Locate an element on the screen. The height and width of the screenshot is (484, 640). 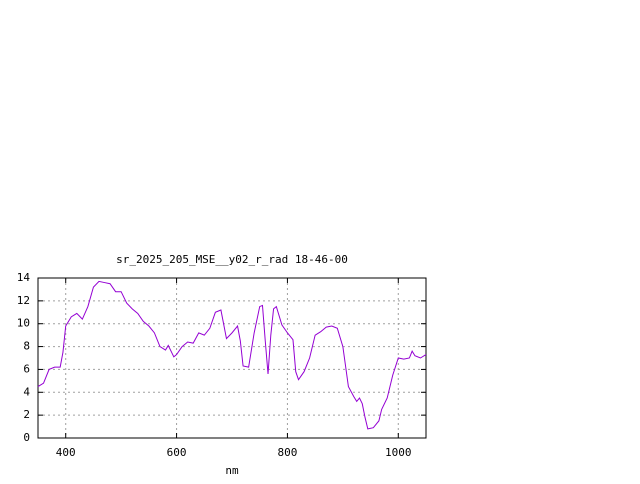
x-axis-label: nm is located at coordinates (232, 470).